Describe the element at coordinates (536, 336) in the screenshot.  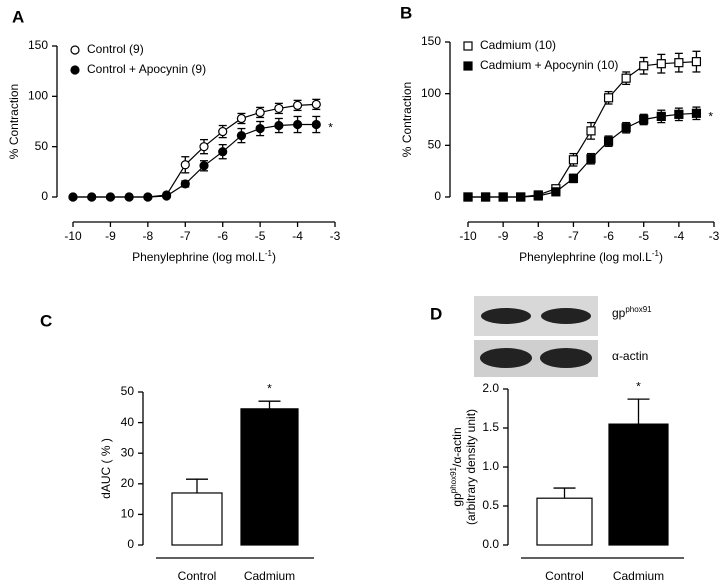
I see `western-blot` at that location.